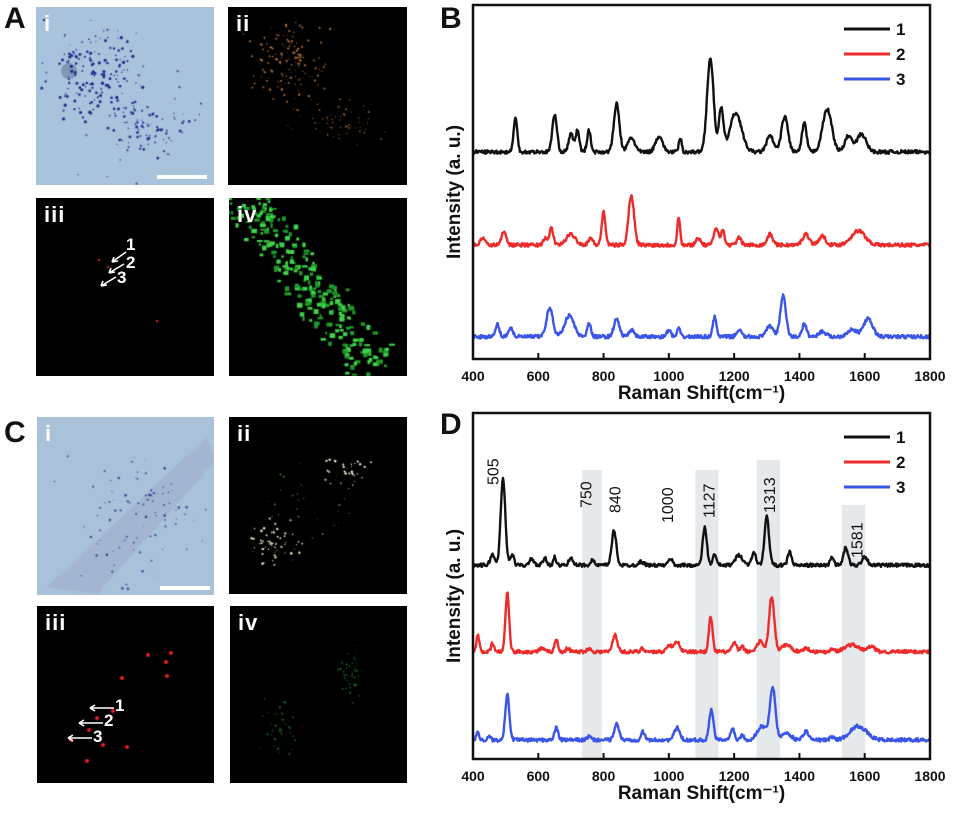 The width and height of the screenshot is (972, 813). I want to click on micrograph-a-merged: ii, so click(317, 96).